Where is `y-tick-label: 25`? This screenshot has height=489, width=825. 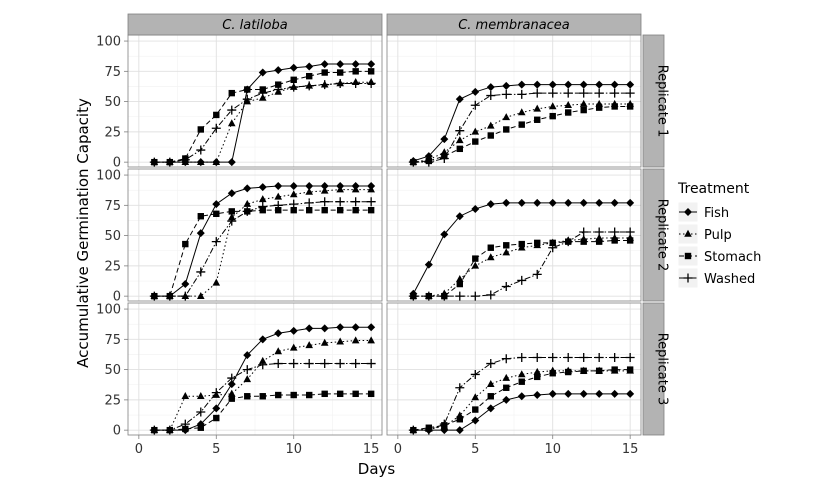
y-tick-label: 25 is located at coordinates (112, 400).